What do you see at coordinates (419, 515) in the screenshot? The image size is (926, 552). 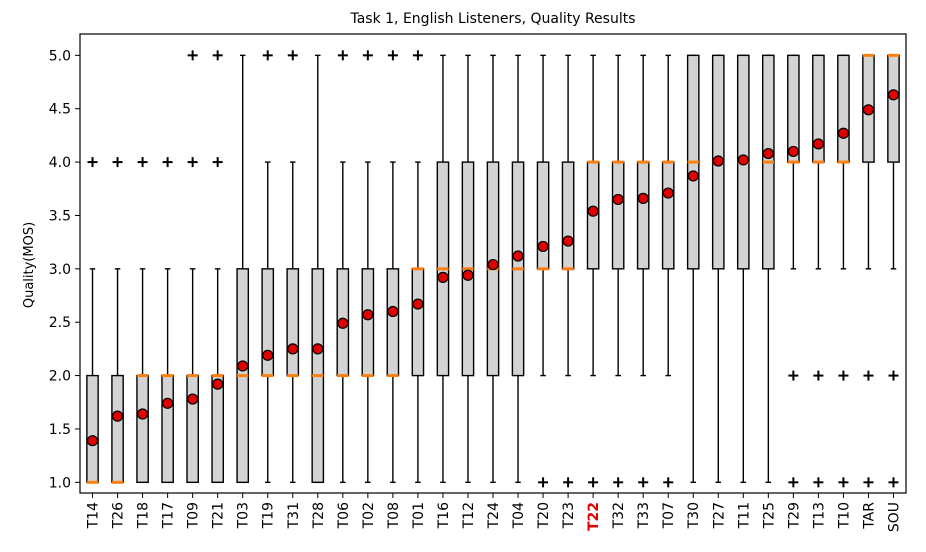 I see `x-tick-label: T01` at bounding box center [419, 515].